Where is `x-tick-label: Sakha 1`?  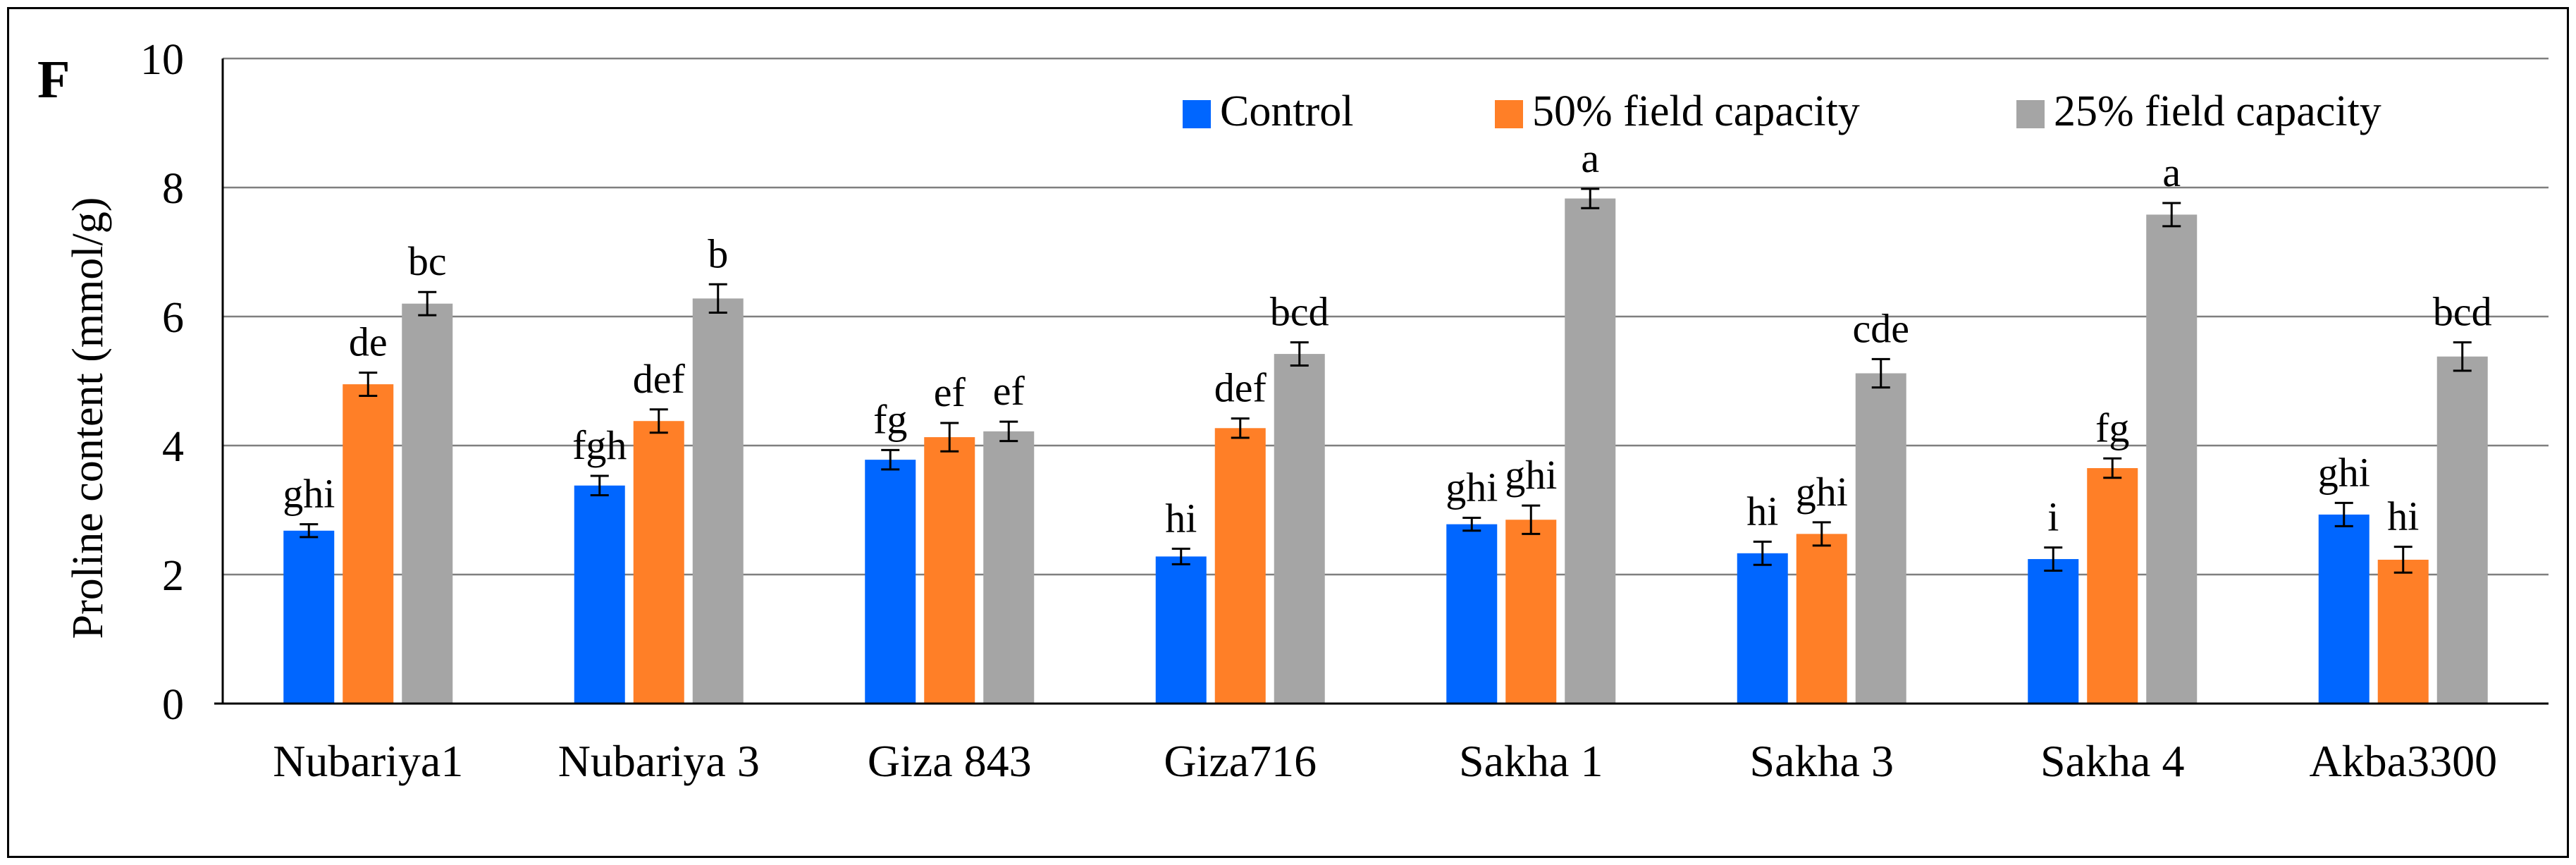
x-tick-label: Sakha 1 is located at coordinates (1531, 761).